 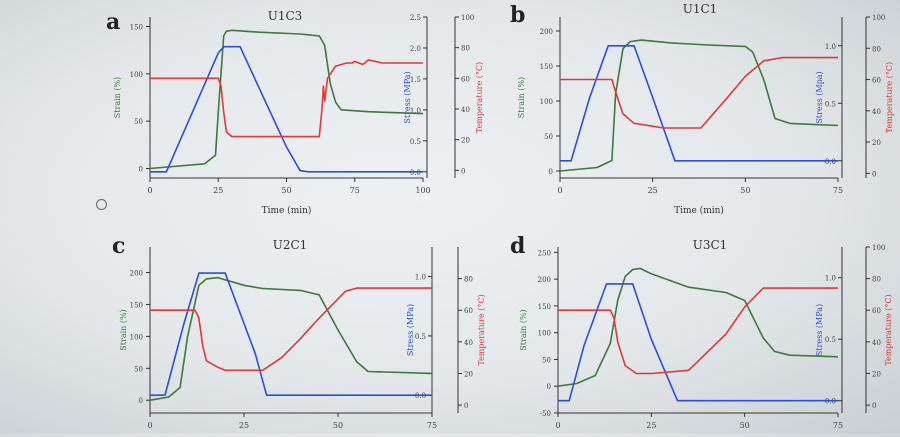 I want to click on panel-letter: c, so click(x=118, y=246).